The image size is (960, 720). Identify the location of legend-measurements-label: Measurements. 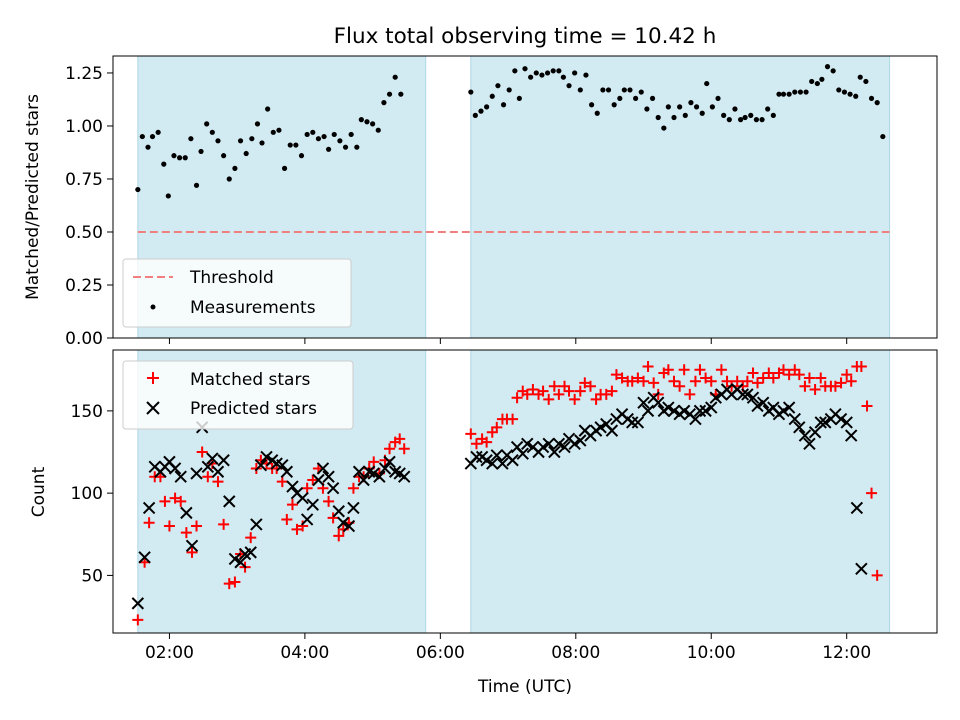
(253, 308).